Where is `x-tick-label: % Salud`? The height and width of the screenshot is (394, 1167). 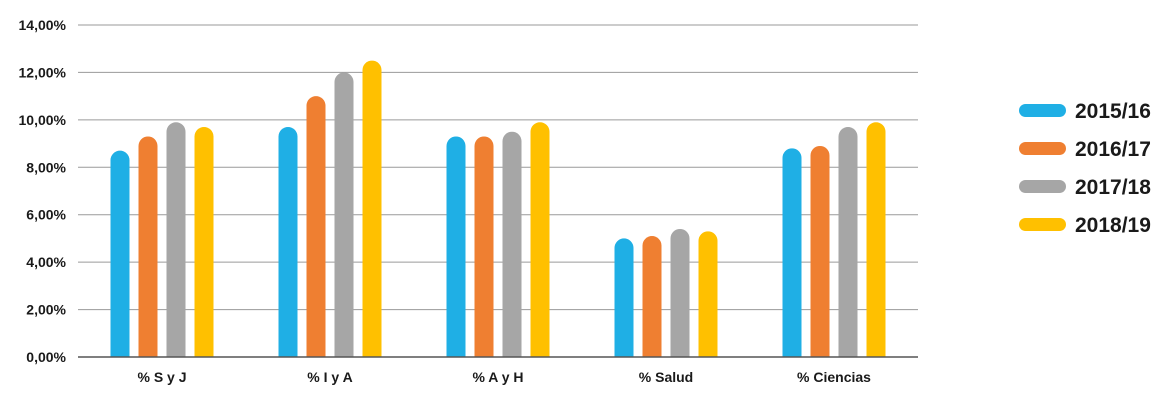
x-tick-label: % Salud is located at coordinates (666, 377).